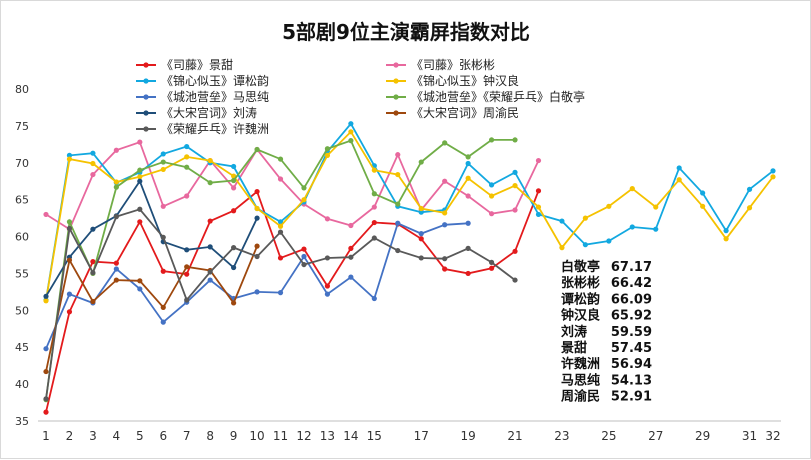 The image size is (811, 460). Describe the element at coordinates (631, 332) in the screenshot. I see `ranking-value: 59.59` at that location.